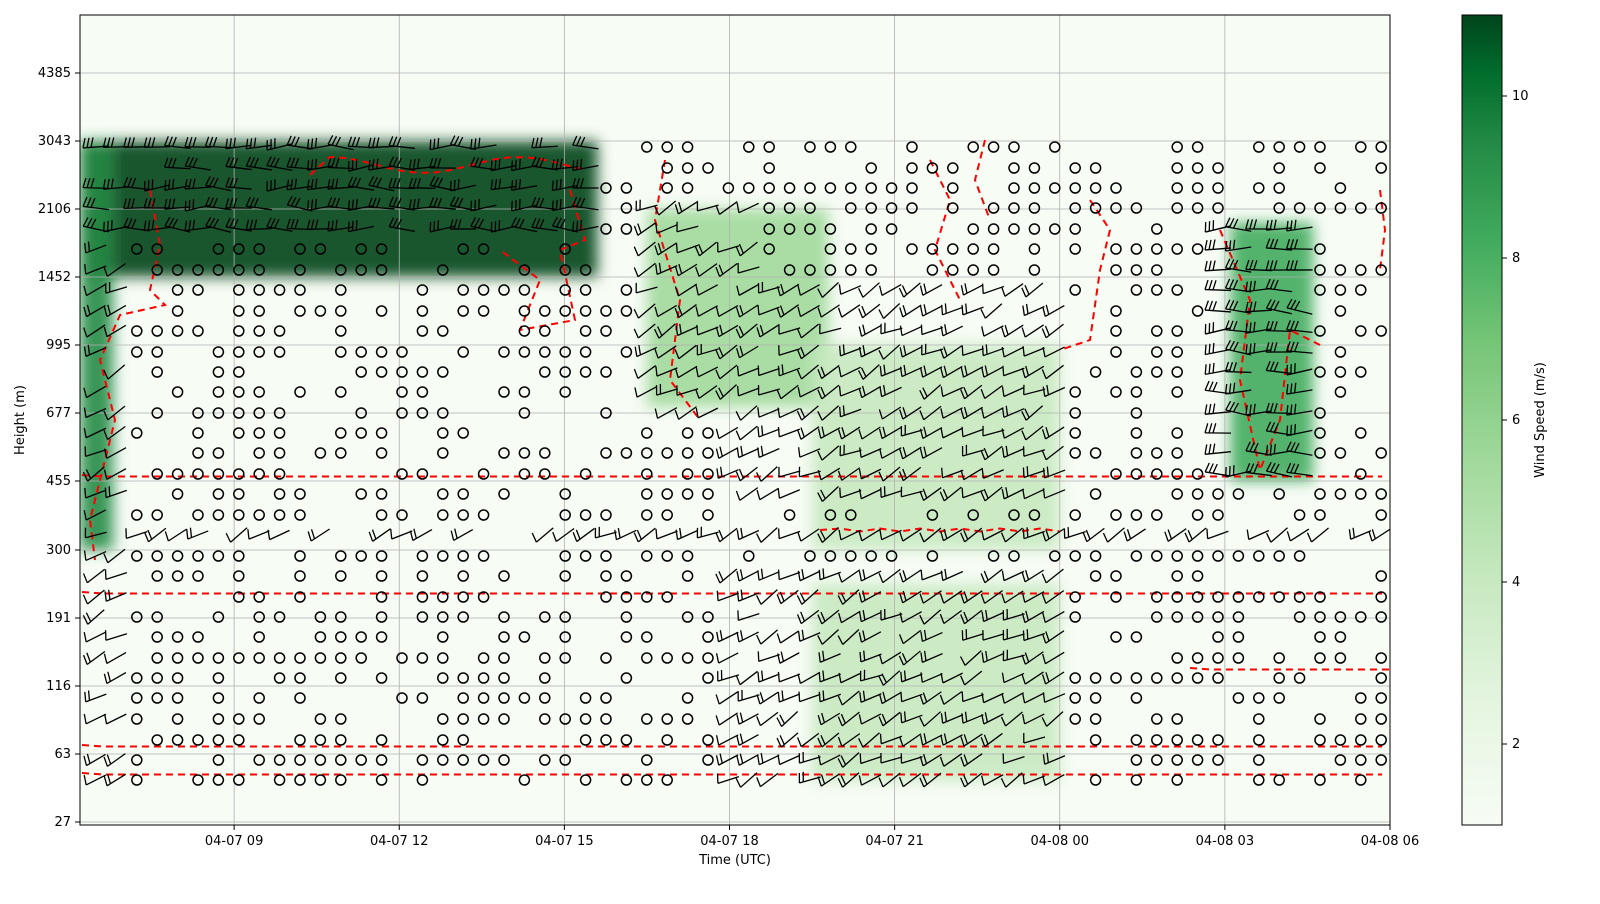 Image resolution: width=1600 pixels, height=904 pixels. What do you see at coordinates (62, 754) in the screenshot?
I see `y-tick-label-1: 63` at bounding box center [62, 754].